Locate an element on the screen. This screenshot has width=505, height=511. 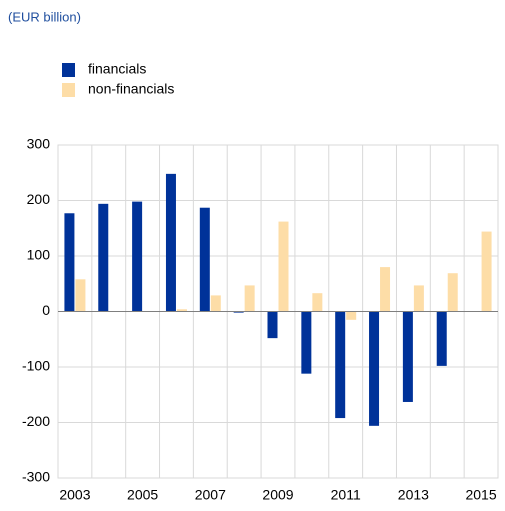
y-tick-label: 100 is located at coordinates (39, 255).